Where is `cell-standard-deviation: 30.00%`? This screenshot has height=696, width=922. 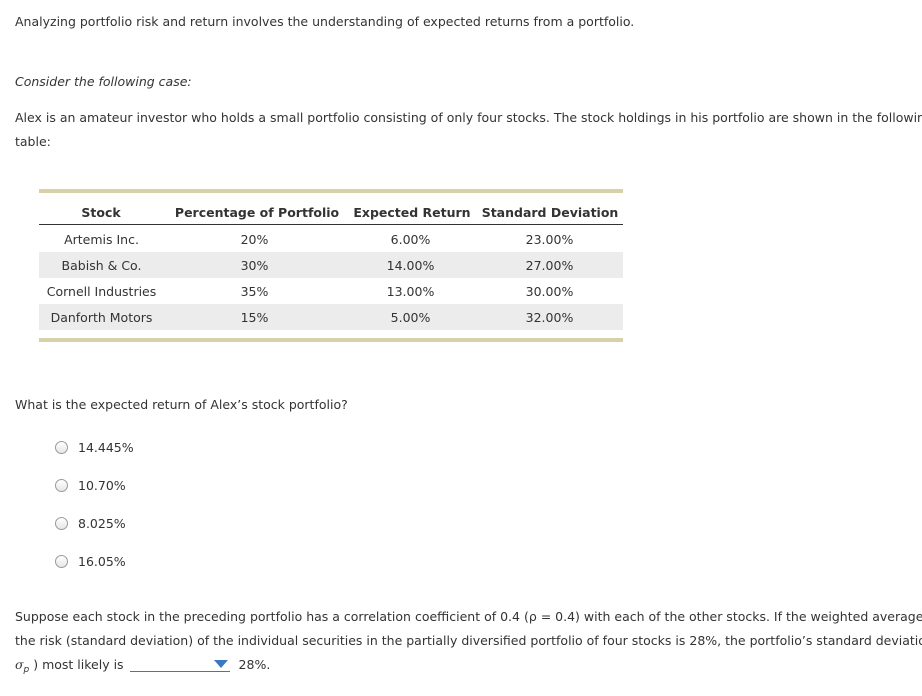
cell-standard-deviation: 30.00% is located at coordinates (549, 291).